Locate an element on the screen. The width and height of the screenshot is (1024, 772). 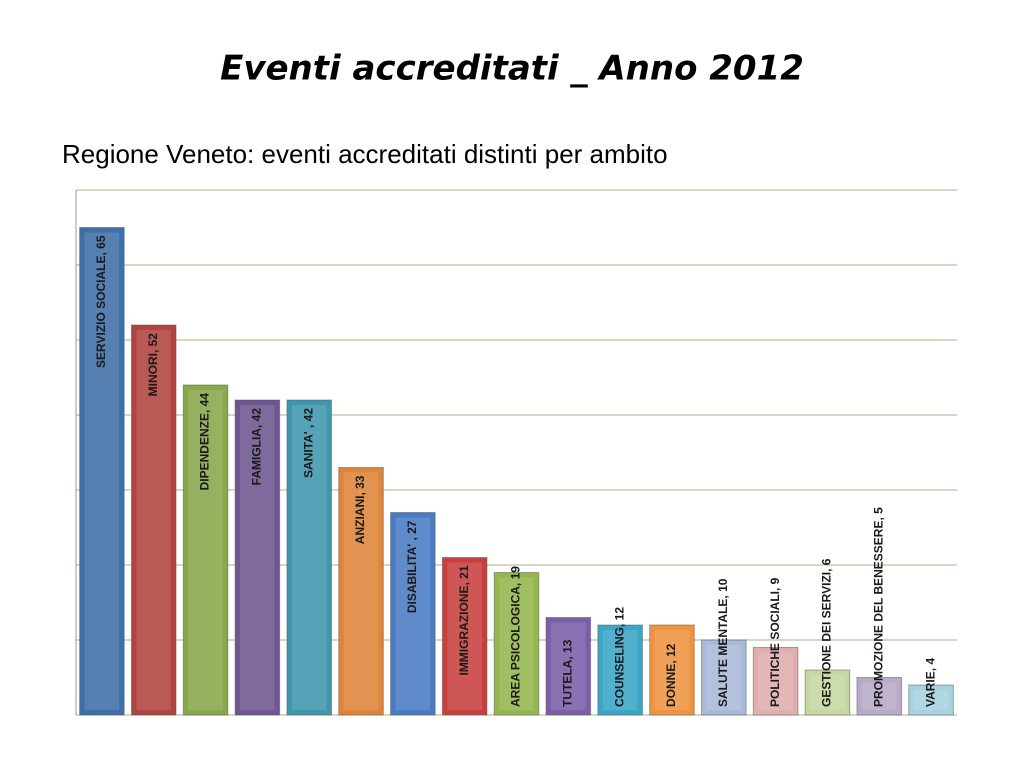
data-label: ANZIANI, 33 is located at coordinates (360, 509).